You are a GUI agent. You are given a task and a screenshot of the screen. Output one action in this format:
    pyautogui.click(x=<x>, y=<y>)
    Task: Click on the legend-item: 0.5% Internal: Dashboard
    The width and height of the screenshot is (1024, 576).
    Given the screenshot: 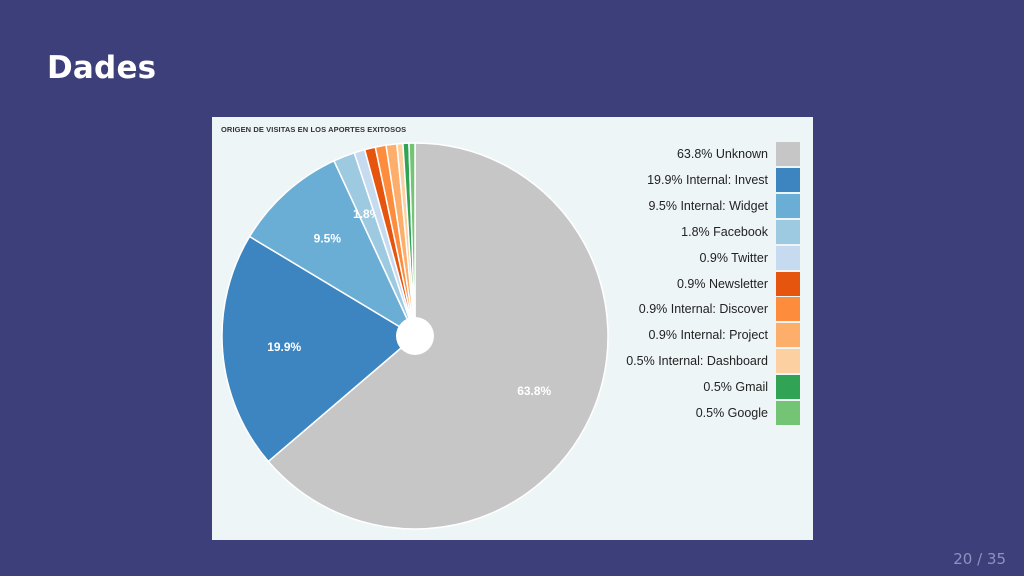 What is the action you would take?
    pyautogui.click(x=713, y=361)
    